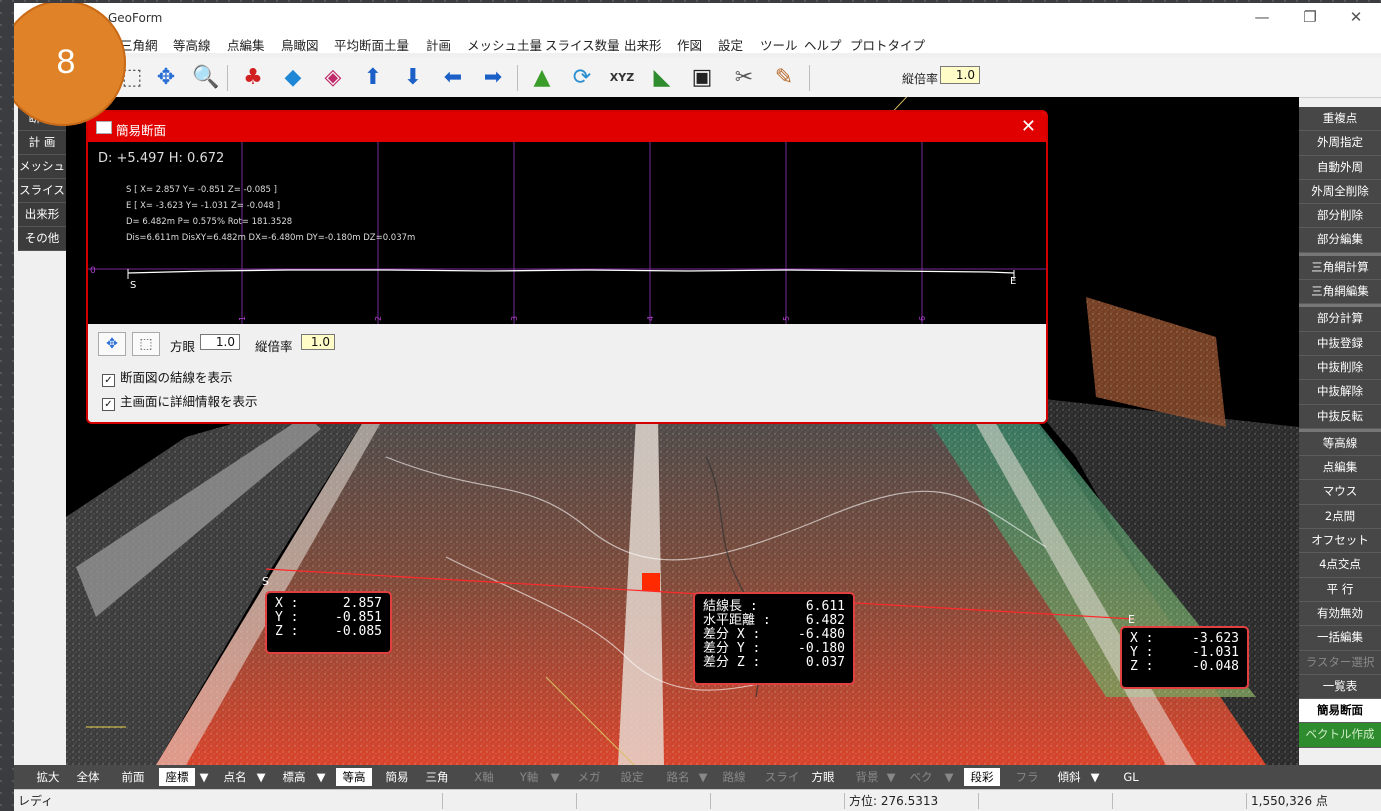 This screenshot has height=811, width=1381. What do you see at coordinates (484, 777) in the screenshot?
I see `bottom-btn: X軸` at bounding box center [484, 777].